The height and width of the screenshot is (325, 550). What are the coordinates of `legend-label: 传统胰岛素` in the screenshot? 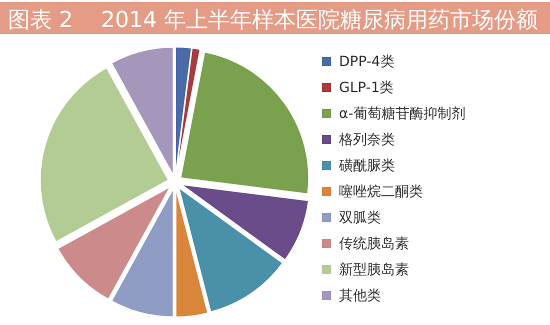 It's located at (374, 244).